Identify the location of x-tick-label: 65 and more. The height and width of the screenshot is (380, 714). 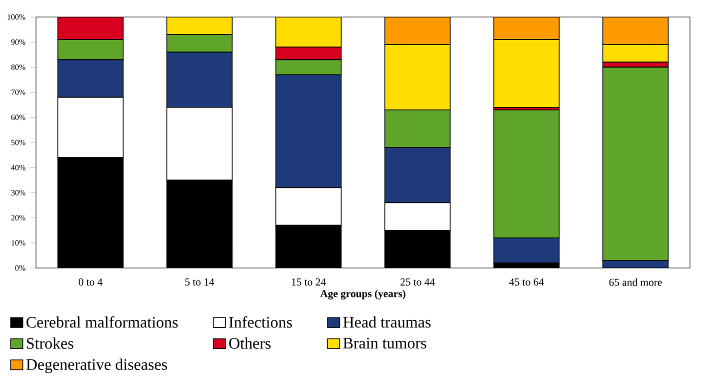
(635, 282).